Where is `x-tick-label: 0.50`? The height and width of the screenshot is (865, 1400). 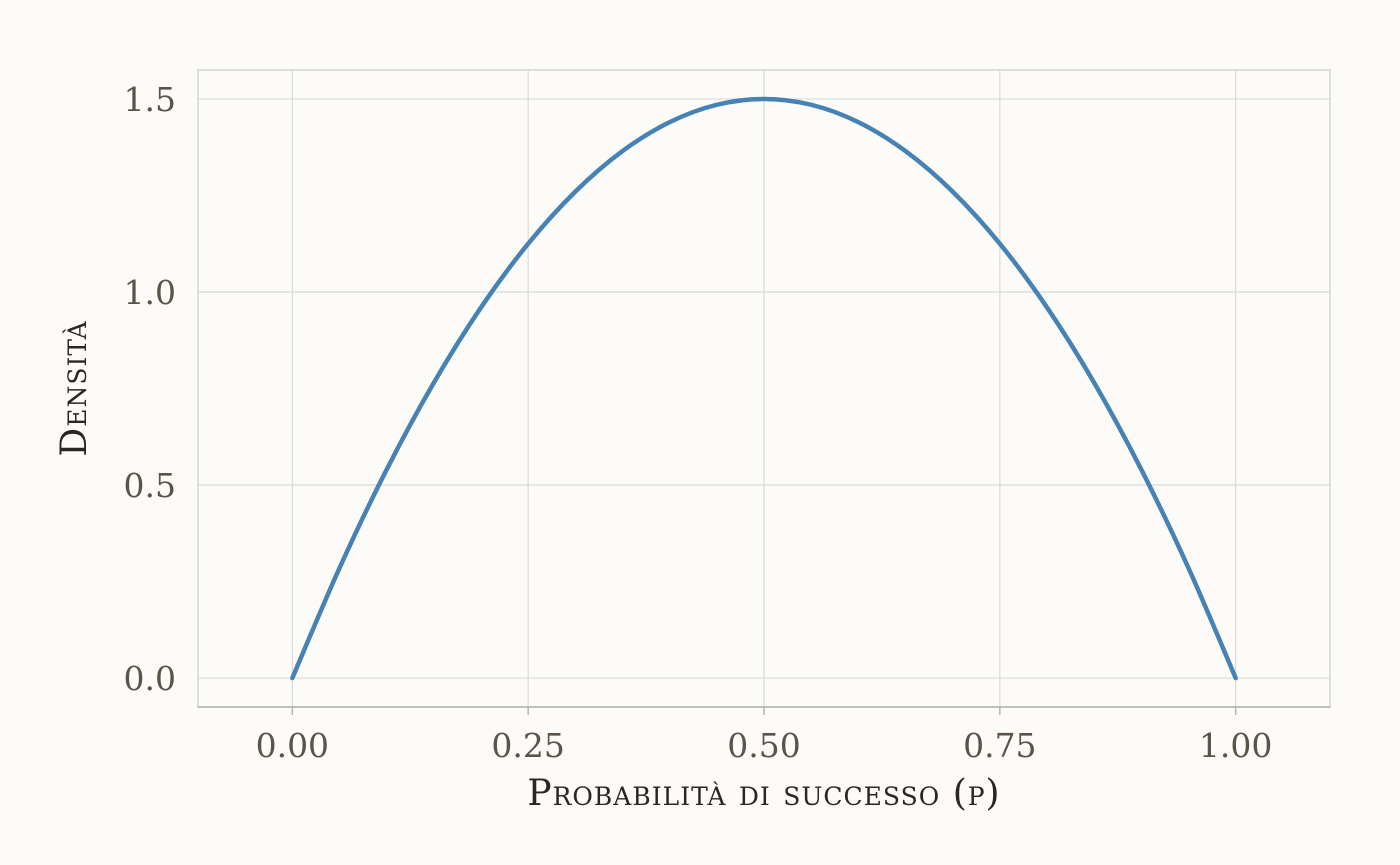
x-tick-label: 0.50 is located at coordinates (763, 745).